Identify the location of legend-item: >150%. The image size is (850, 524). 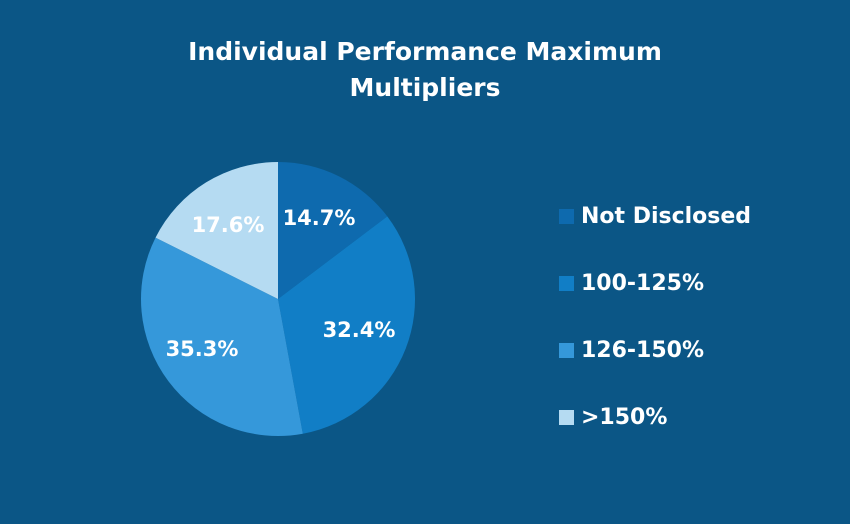
(689, 417).